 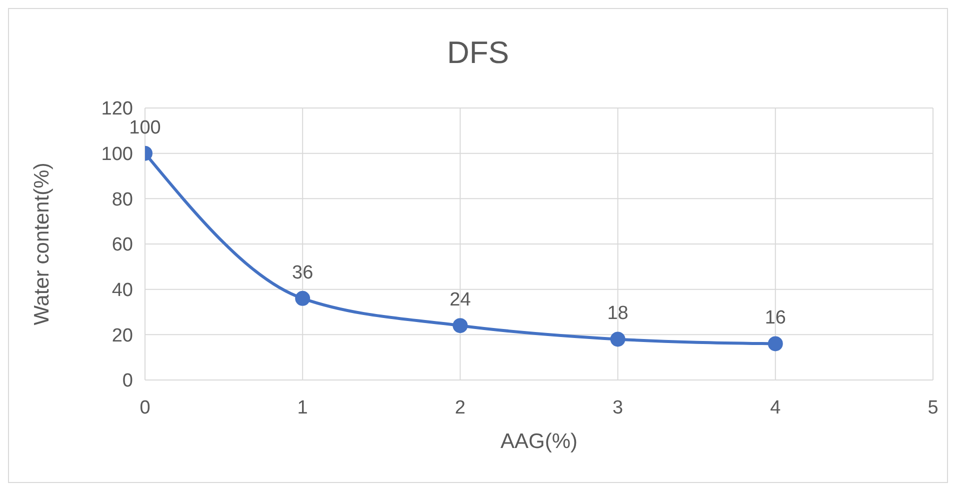 What do you see at coordinates (122, 291) in the screenshot?
I see `y-tick-label: 40` at bounding box center [122, 291].